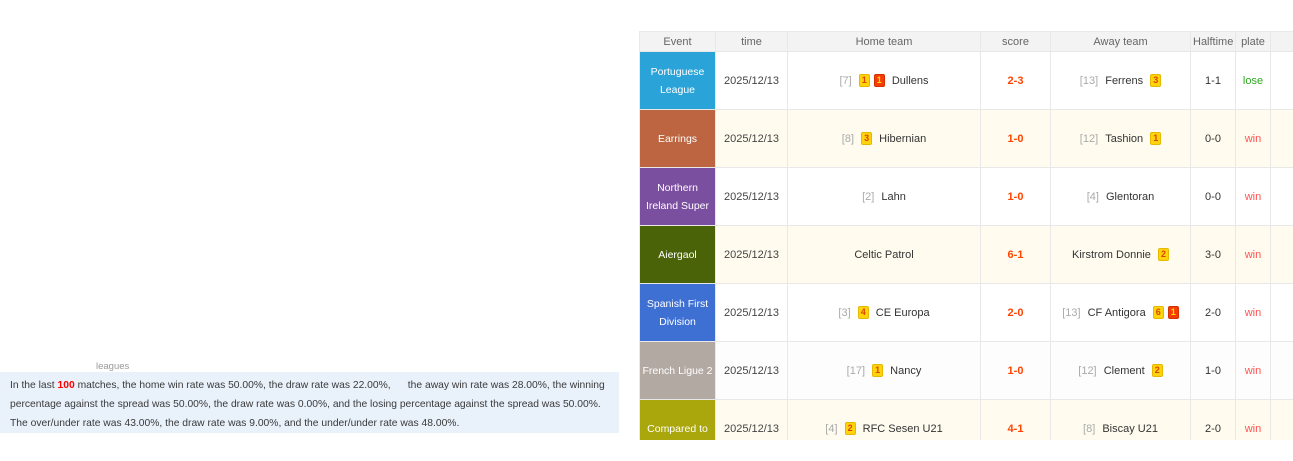 The image size is (1293, 461). I want to click on red-card-badge: 1, so click(1173, 312).